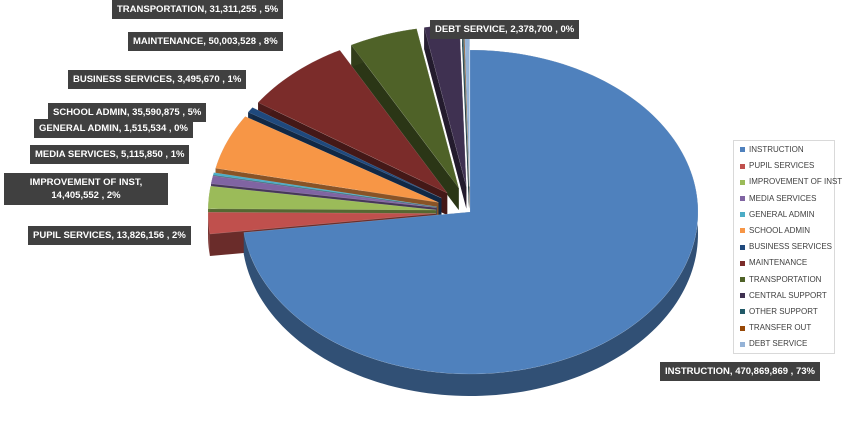 The height and width of the screenshot is (442, 842). What do you see at coordinates (86, 189) in the screenshot?
I see `data-label: IMPROVEMENT OF INST, 14,405,552 , 2%` at bounding box center [86, 189].